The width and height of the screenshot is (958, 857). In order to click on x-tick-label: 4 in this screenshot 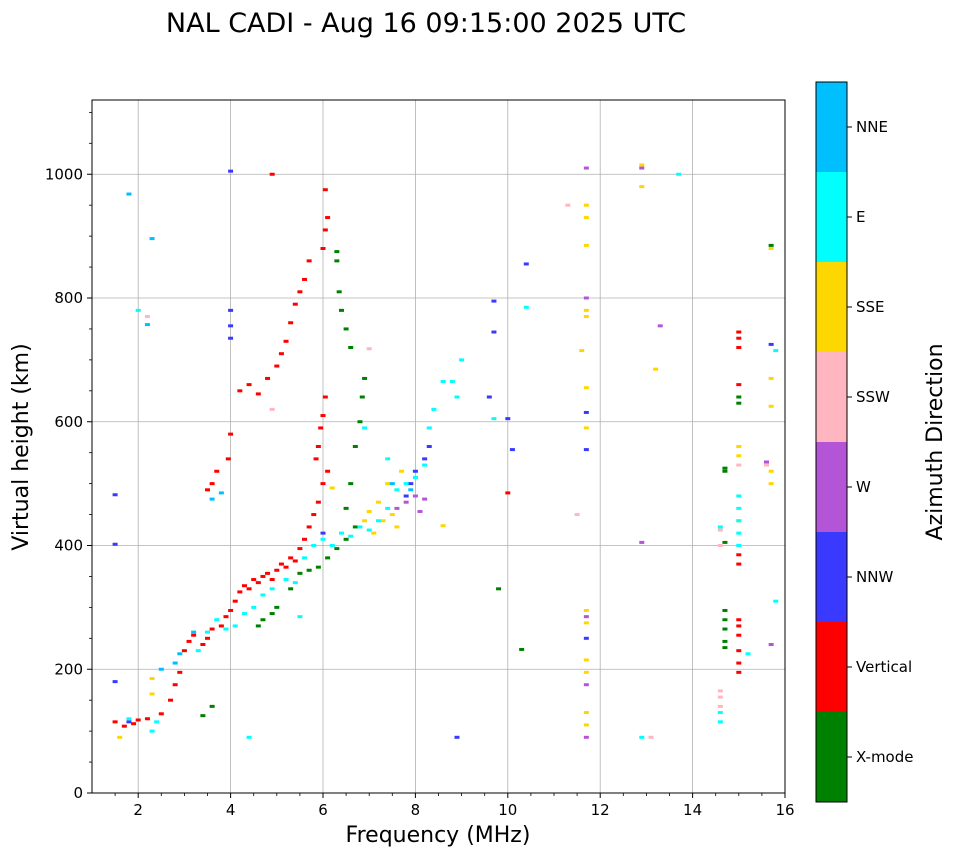, I will do `click(231, 810)`.